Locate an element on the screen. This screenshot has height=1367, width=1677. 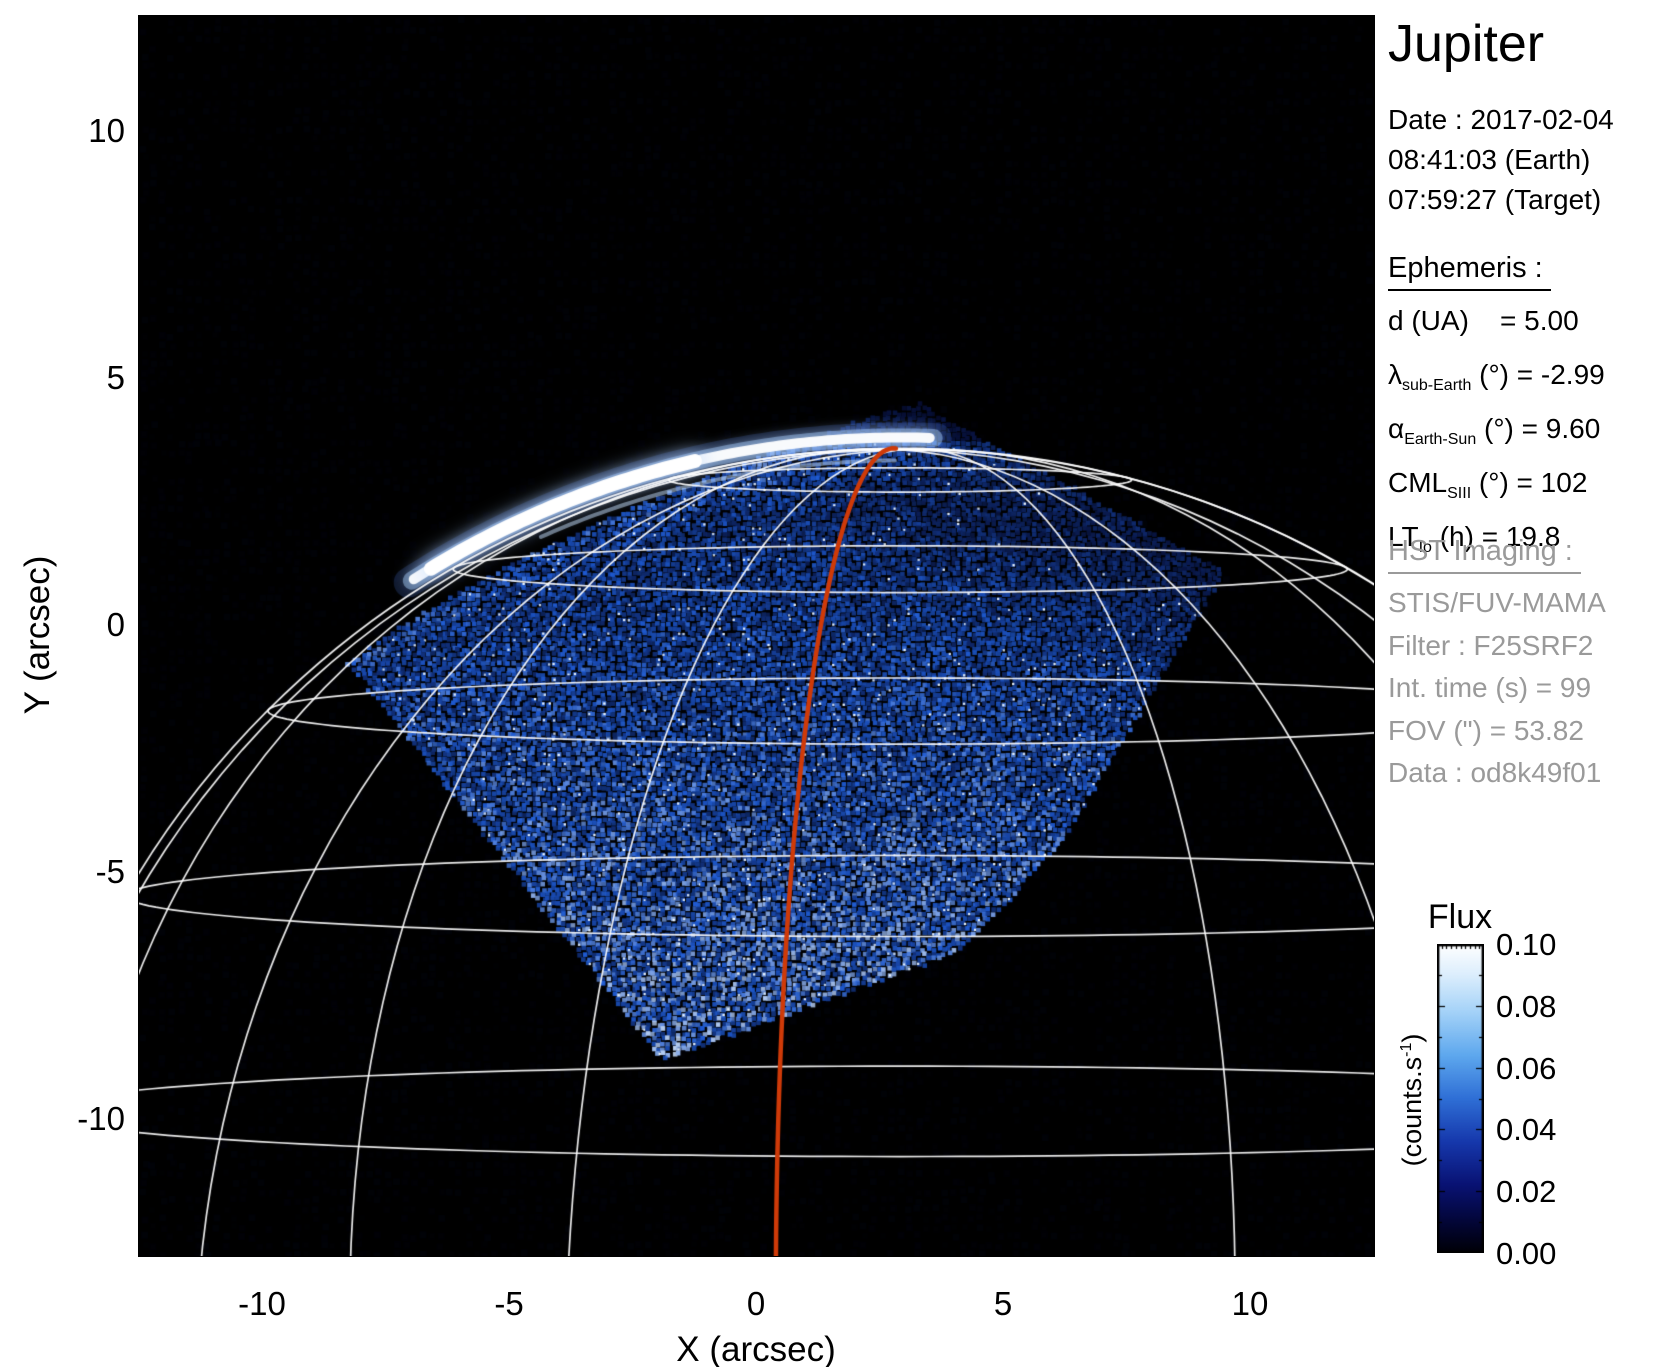
colorbar-tick-label: 0.10 is located at coordinates (1526, 944).